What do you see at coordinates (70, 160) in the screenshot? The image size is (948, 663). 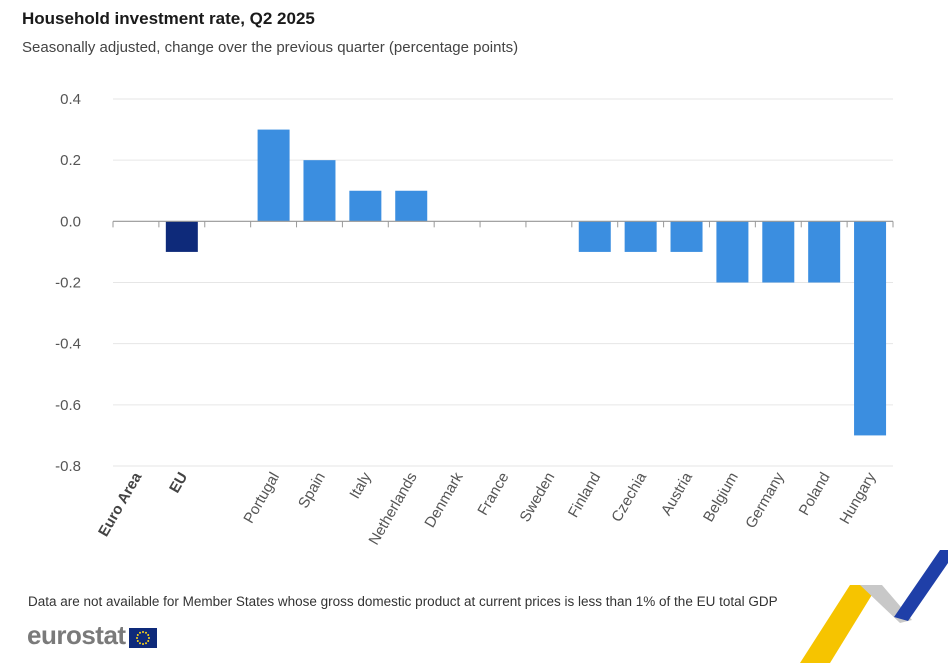 I see `y-tick-label: 0.2` at bounding box center [70, 160].